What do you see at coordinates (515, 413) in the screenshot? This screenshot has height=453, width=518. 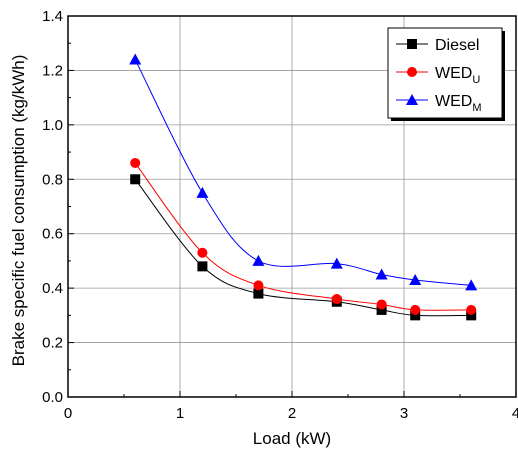 I see `x-tick-label: 4` at bounding box center [515, 413].